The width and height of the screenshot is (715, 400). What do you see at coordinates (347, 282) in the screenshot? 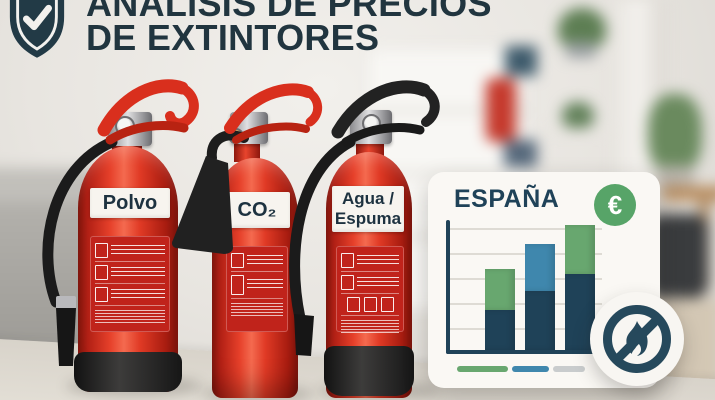
I see `drop-pictogram-icon` at bounding box center [347, 282].